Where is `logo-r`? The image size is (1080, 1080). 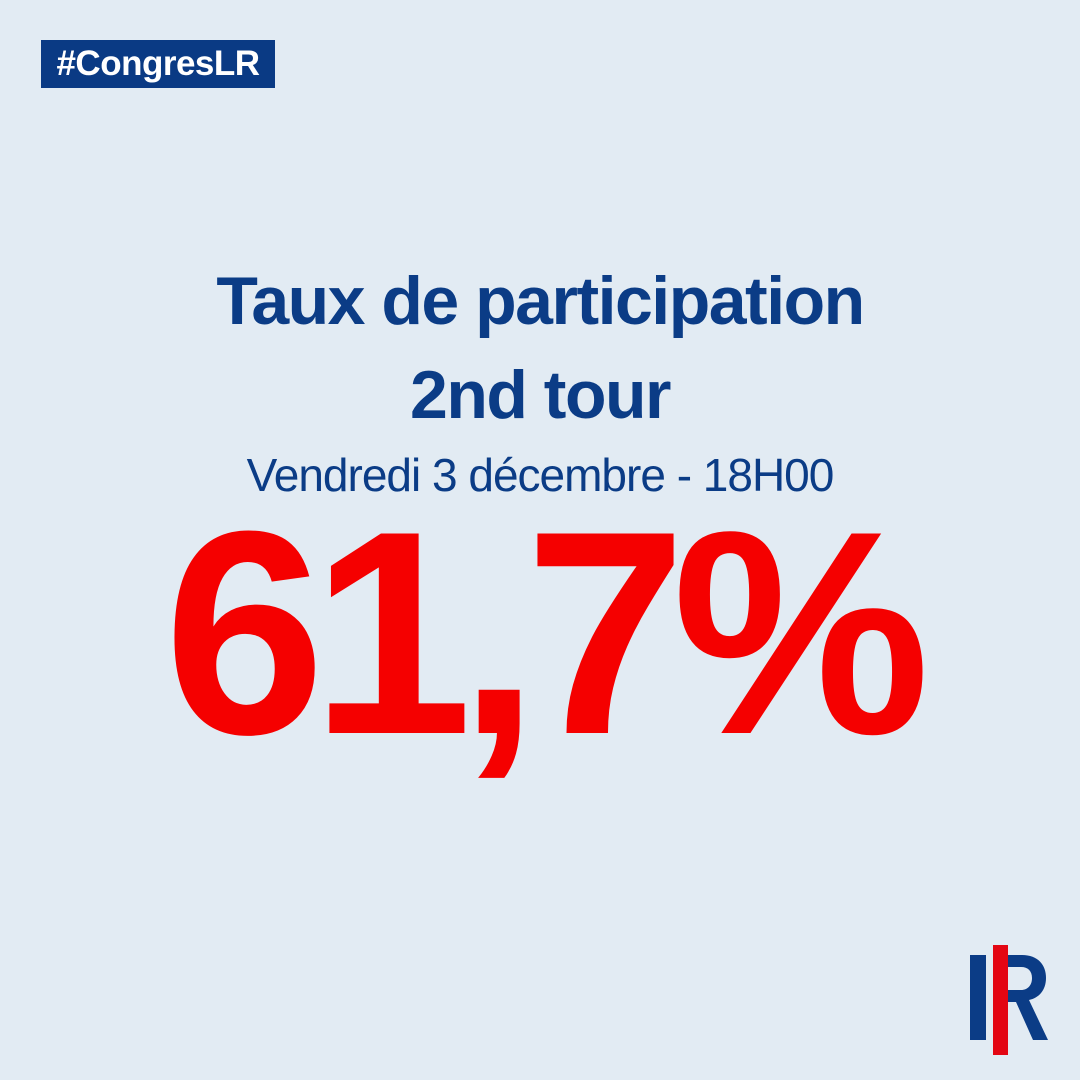
logo-r is located at coordinates (1028, 997).